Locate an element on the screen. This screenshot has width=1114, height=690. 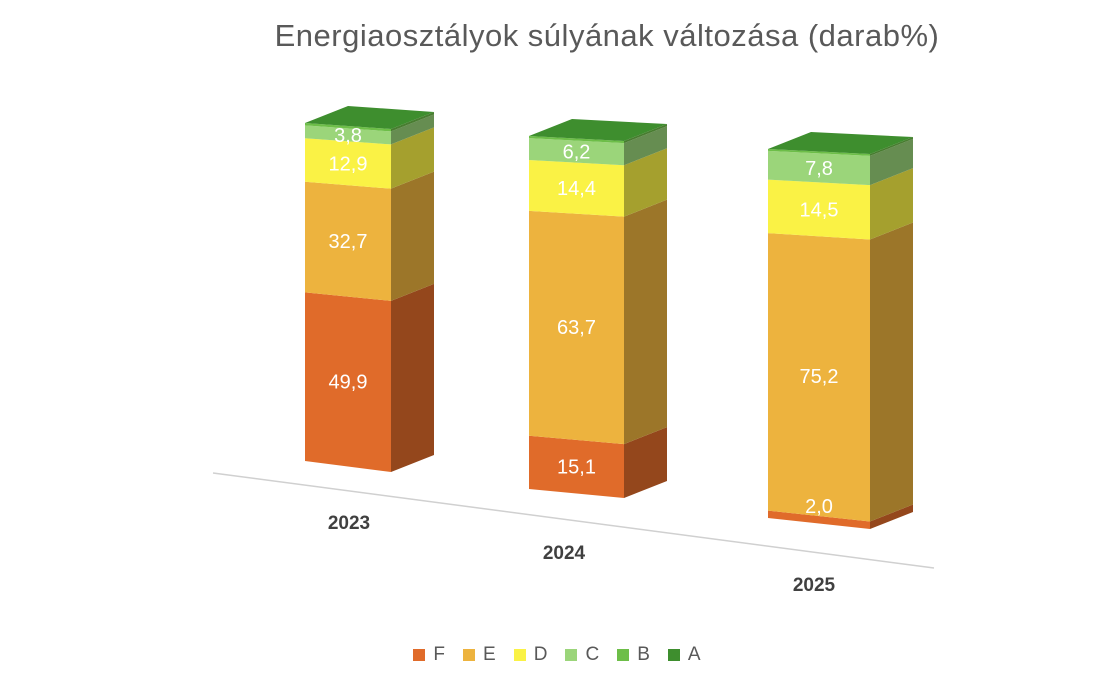
bar-2024-E-side is located at coordinates (645, 322).